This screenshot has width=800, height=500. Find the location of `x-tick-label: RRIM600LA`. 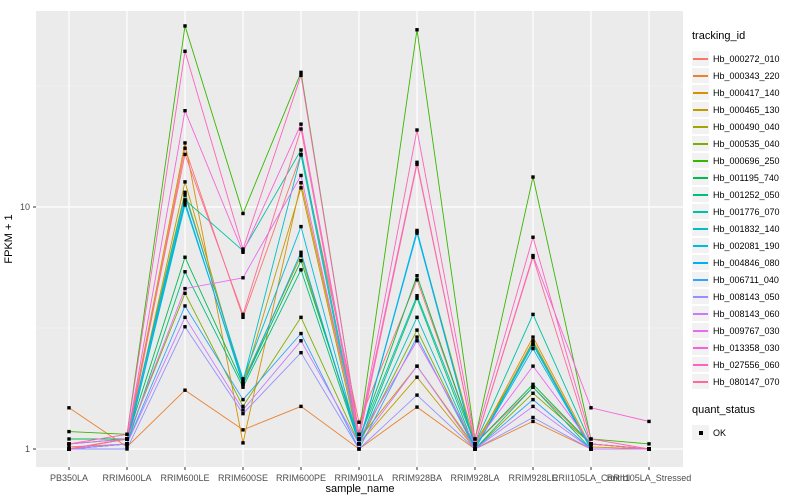

x-tick-label: RRIM600LA is located at coordinates (127, 478).